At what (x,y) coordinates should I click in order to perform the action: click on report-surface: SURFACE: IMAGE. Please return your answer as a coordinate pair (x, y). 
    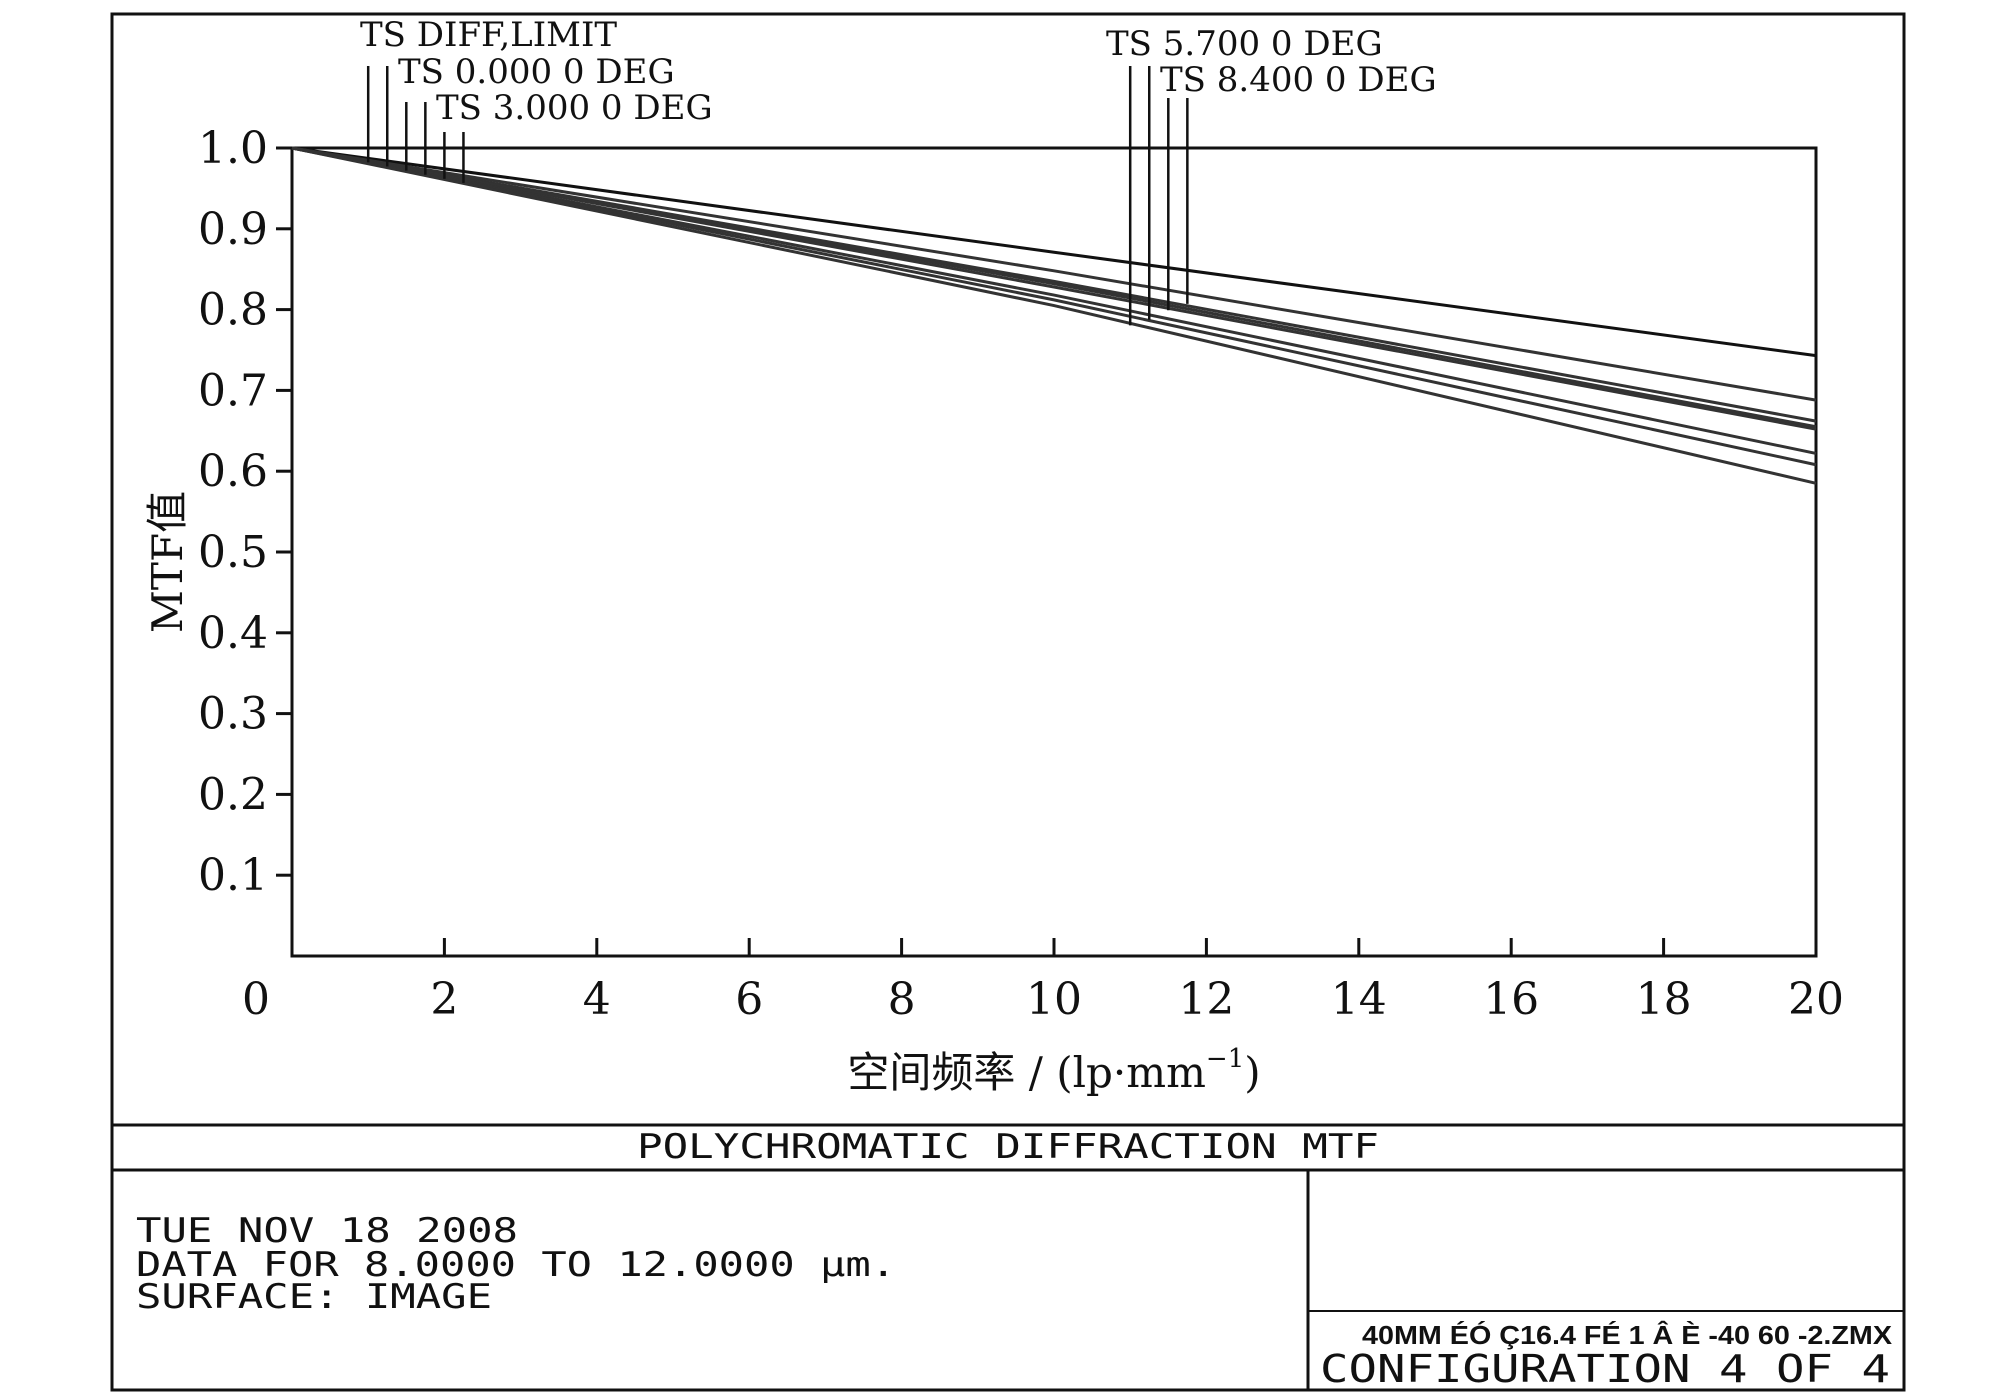
    Looking at the image, I should click on (314, 1297).